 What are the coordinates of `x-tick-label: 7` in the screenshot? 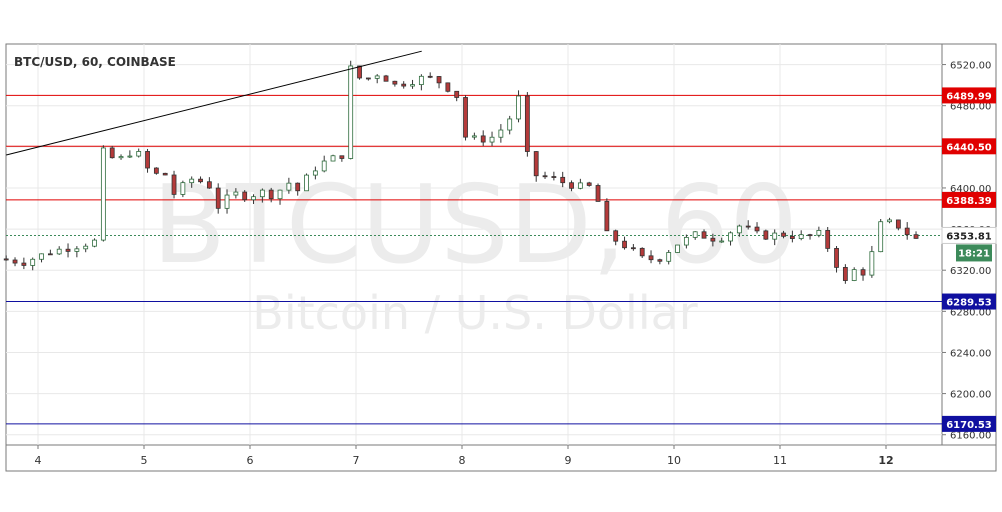 It's located at (356, 460).